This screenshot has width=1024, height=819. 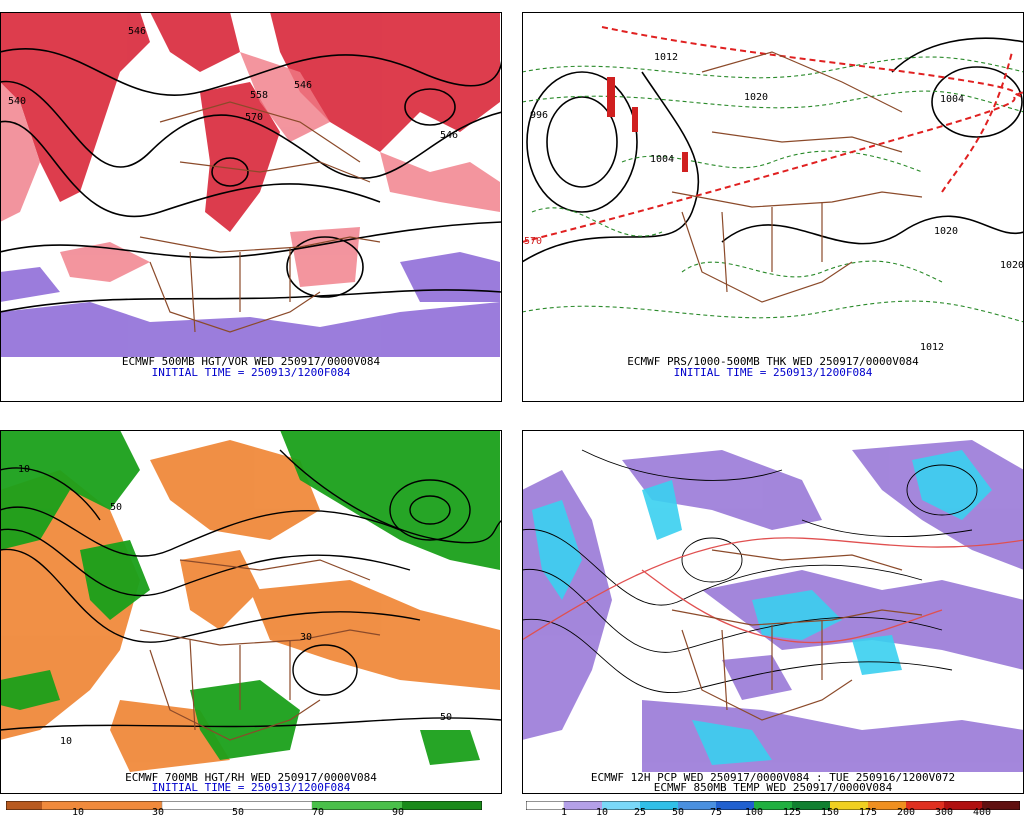 I want to click on colorbar-label: 150, so click(x=830, y=812).